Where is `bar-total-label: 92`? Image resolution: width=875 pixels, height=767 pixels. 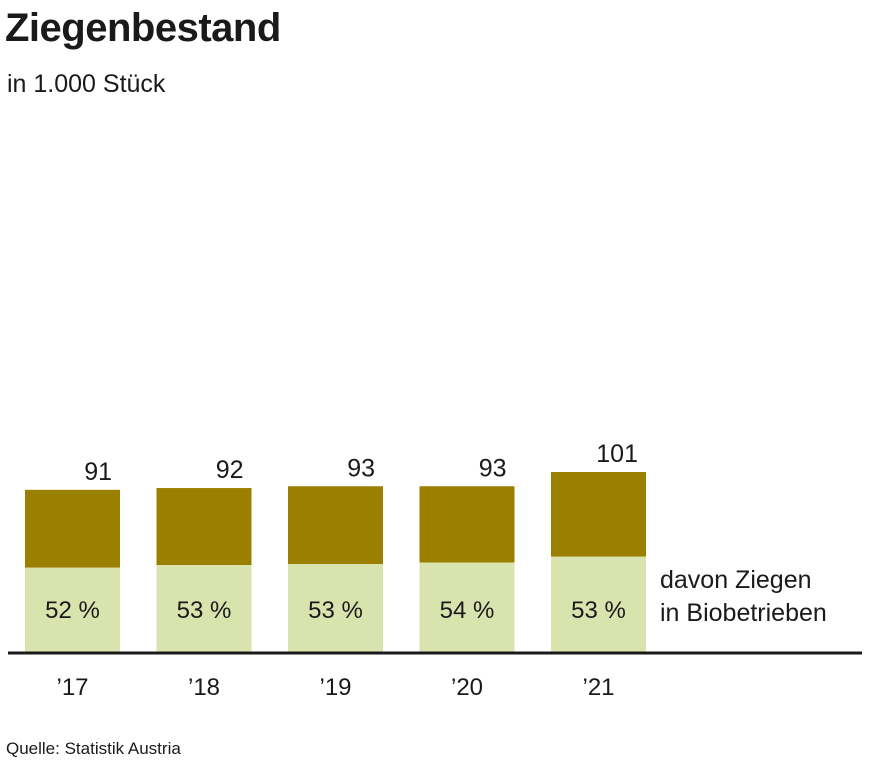
bar-total-label: 92 is located at coordinates (230, 470).